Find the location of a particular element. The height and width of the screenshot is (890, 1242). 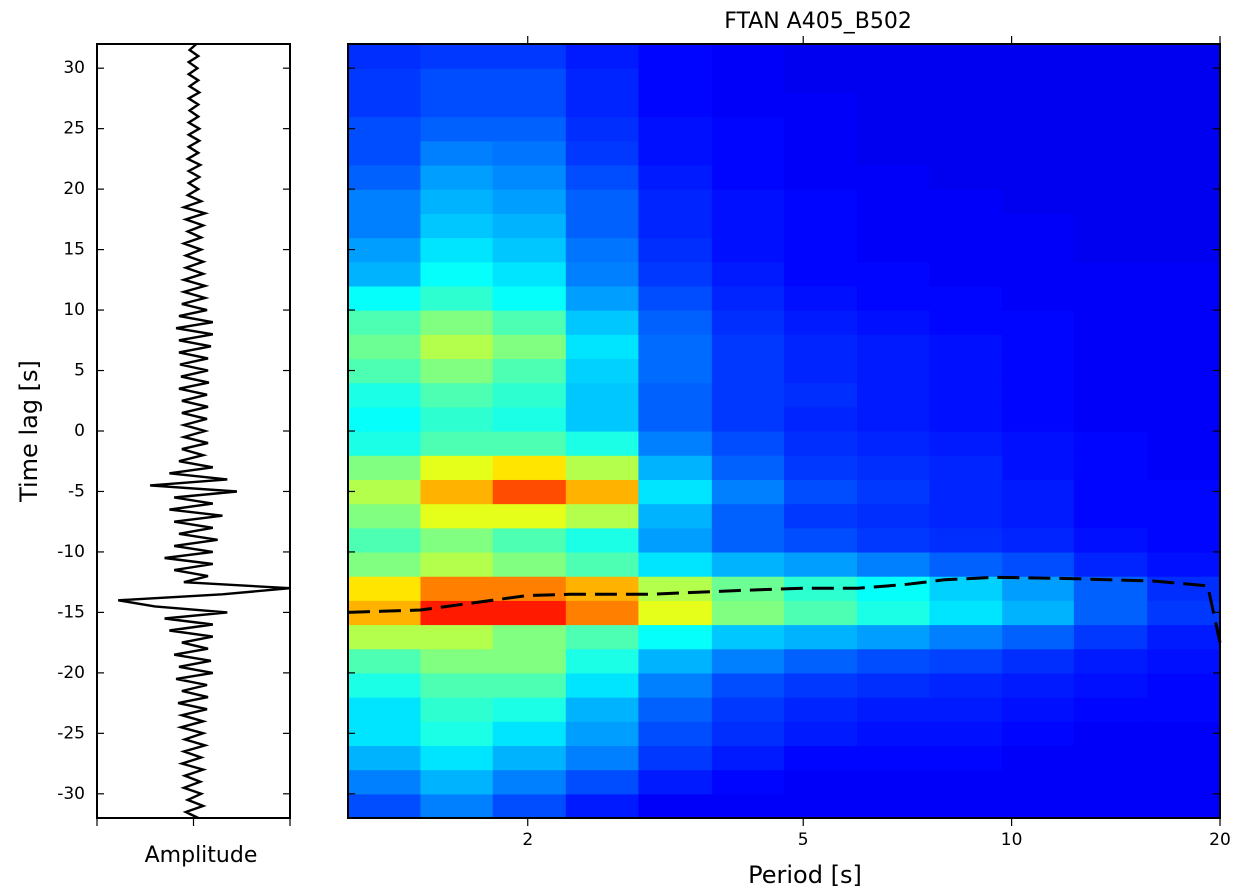

y-tick-label: -15 is located at coordinates (71, 612).